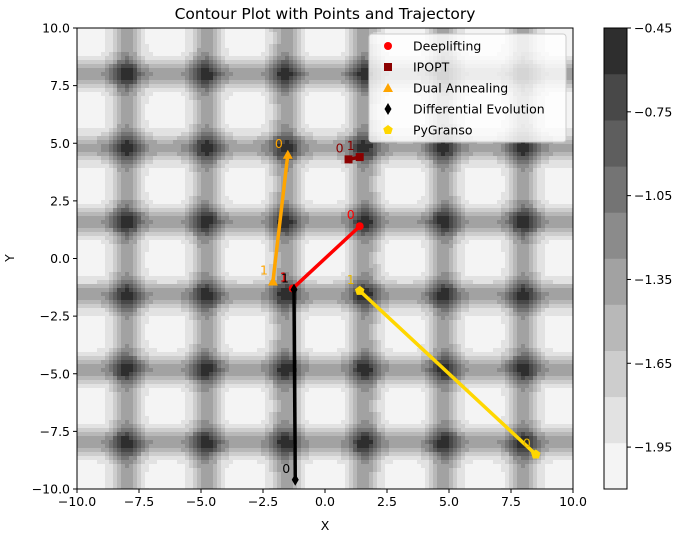 This screenshot has width=683, height=537. Describe the element at coordinates (139, 501) in the screenshot. I see `x-tick-label: −7.5` at that location.